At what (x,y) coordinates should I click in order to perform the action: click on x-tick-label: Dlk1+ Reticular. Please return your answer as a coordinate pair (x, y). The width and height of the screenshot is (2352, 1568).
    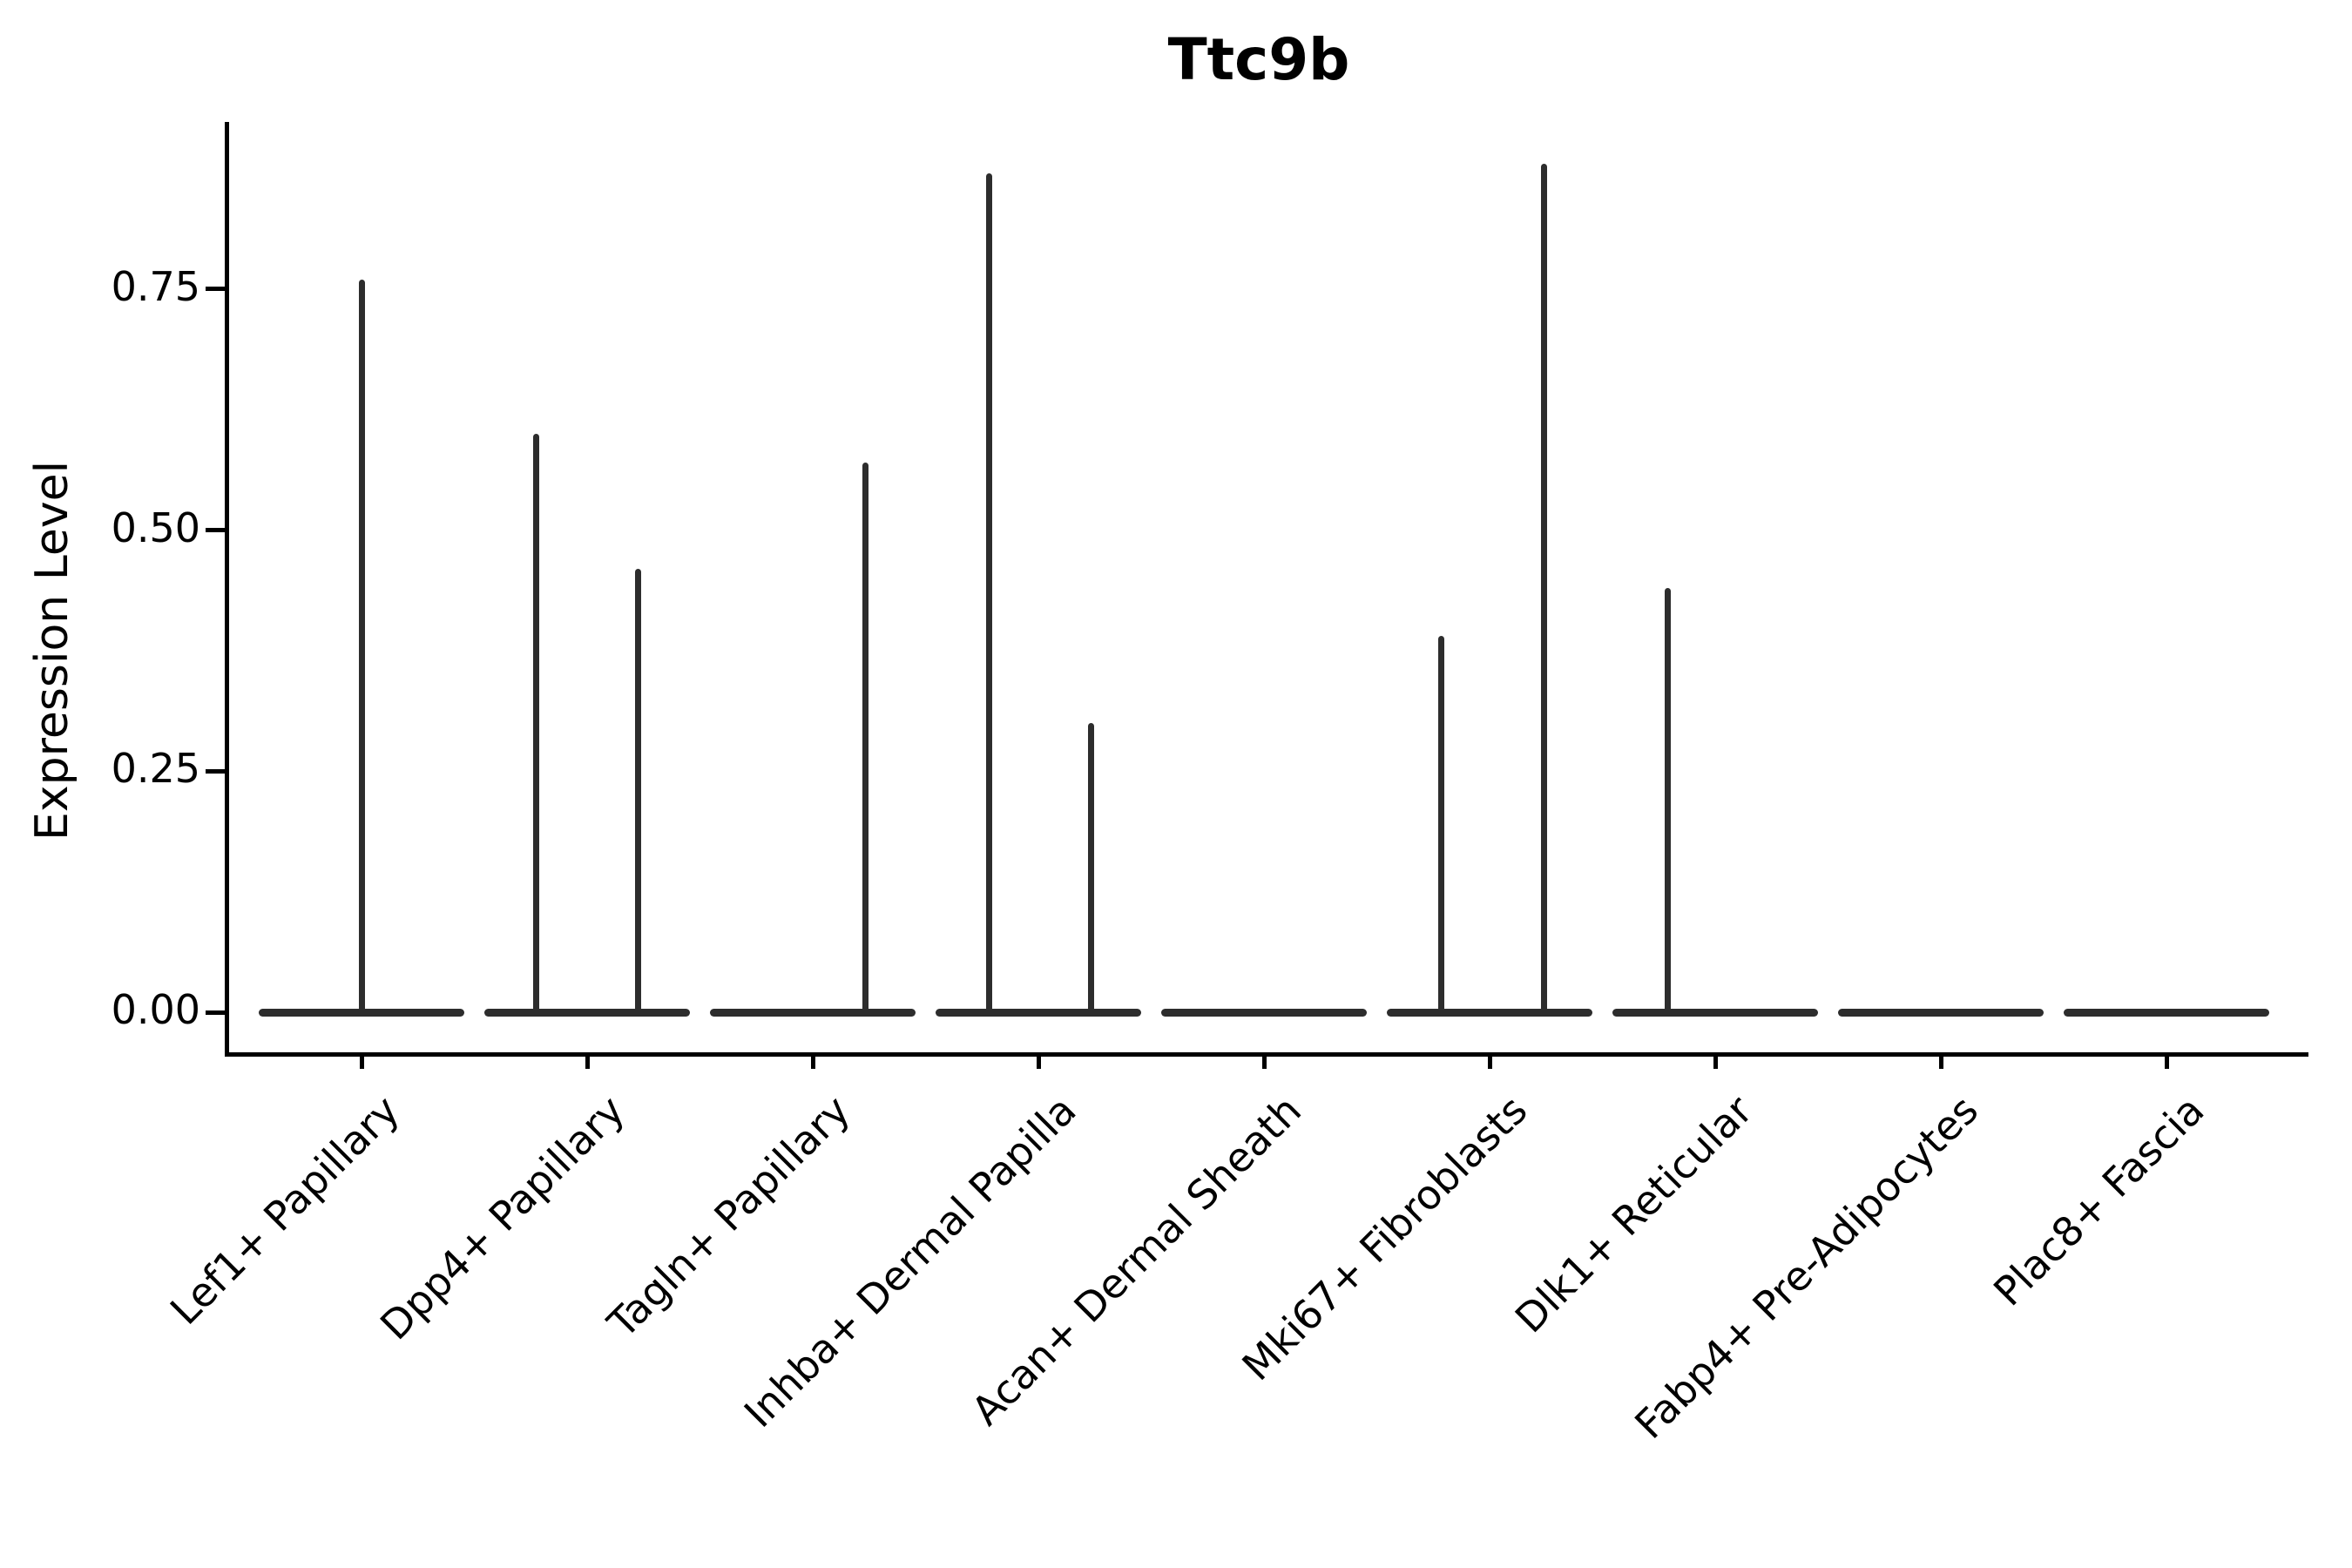
    Looking at the image, I should click on (1634, 1214).